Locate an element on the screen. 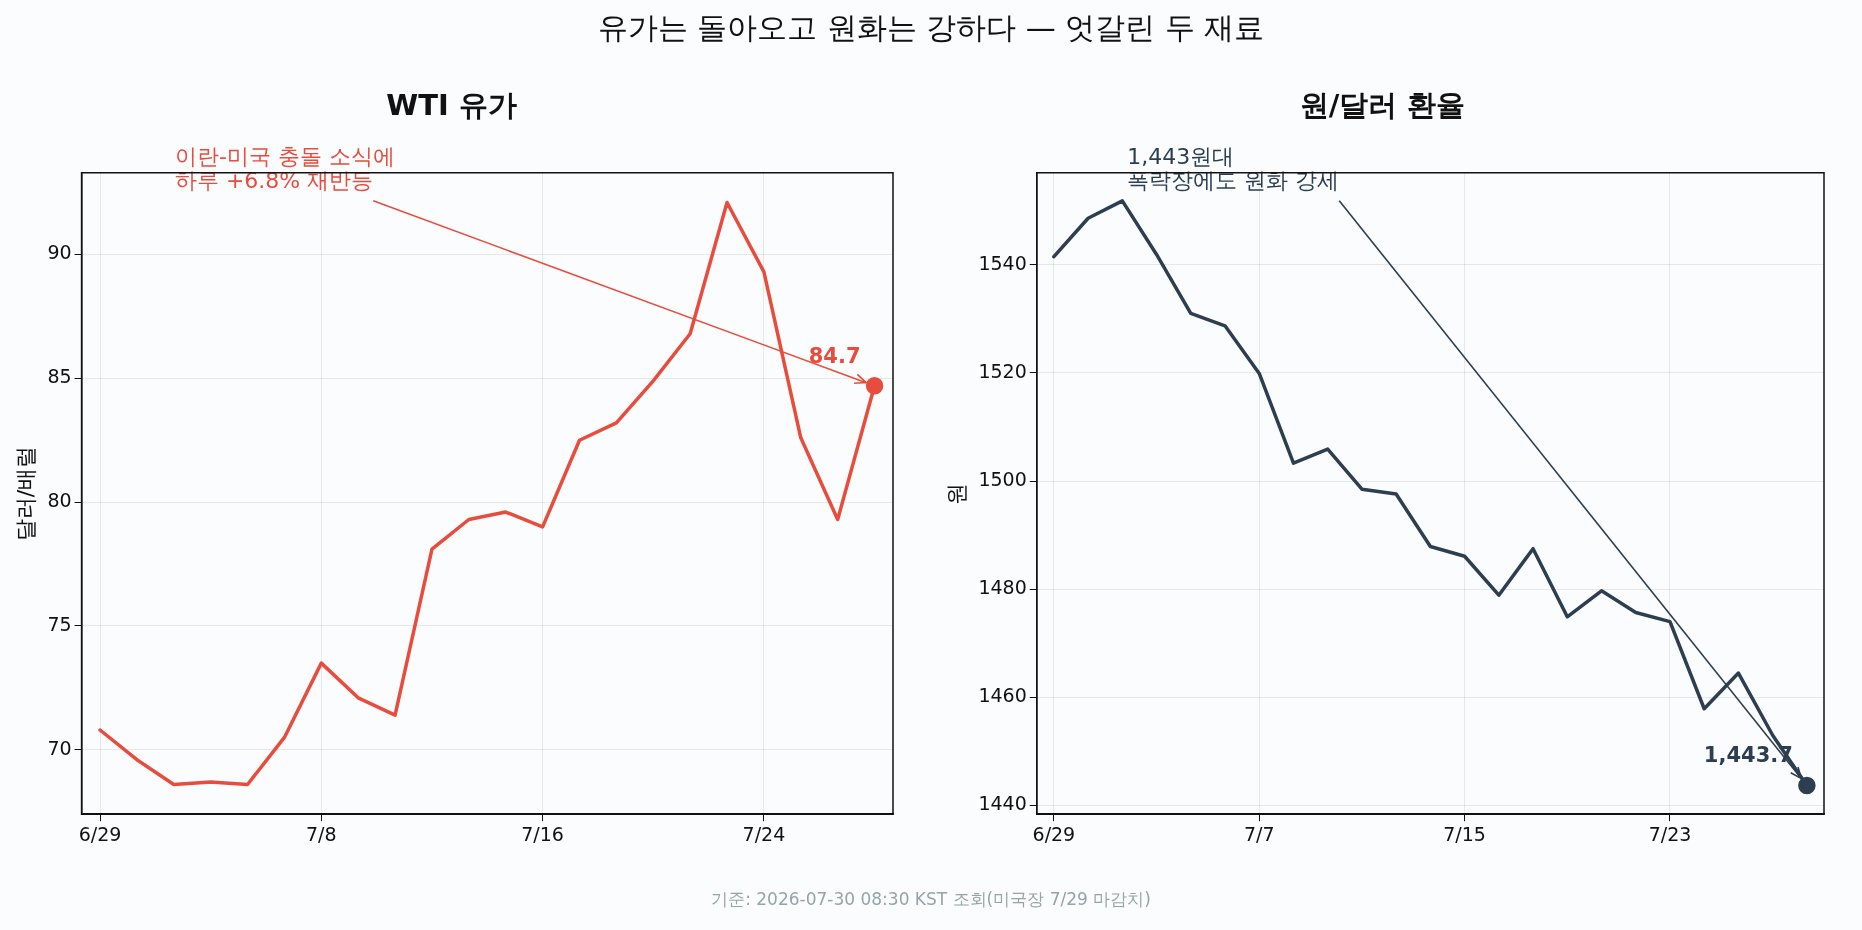 This screenshot has height=930, width=1862. y-tick-label: 75 is located at coordinates (59, 623).